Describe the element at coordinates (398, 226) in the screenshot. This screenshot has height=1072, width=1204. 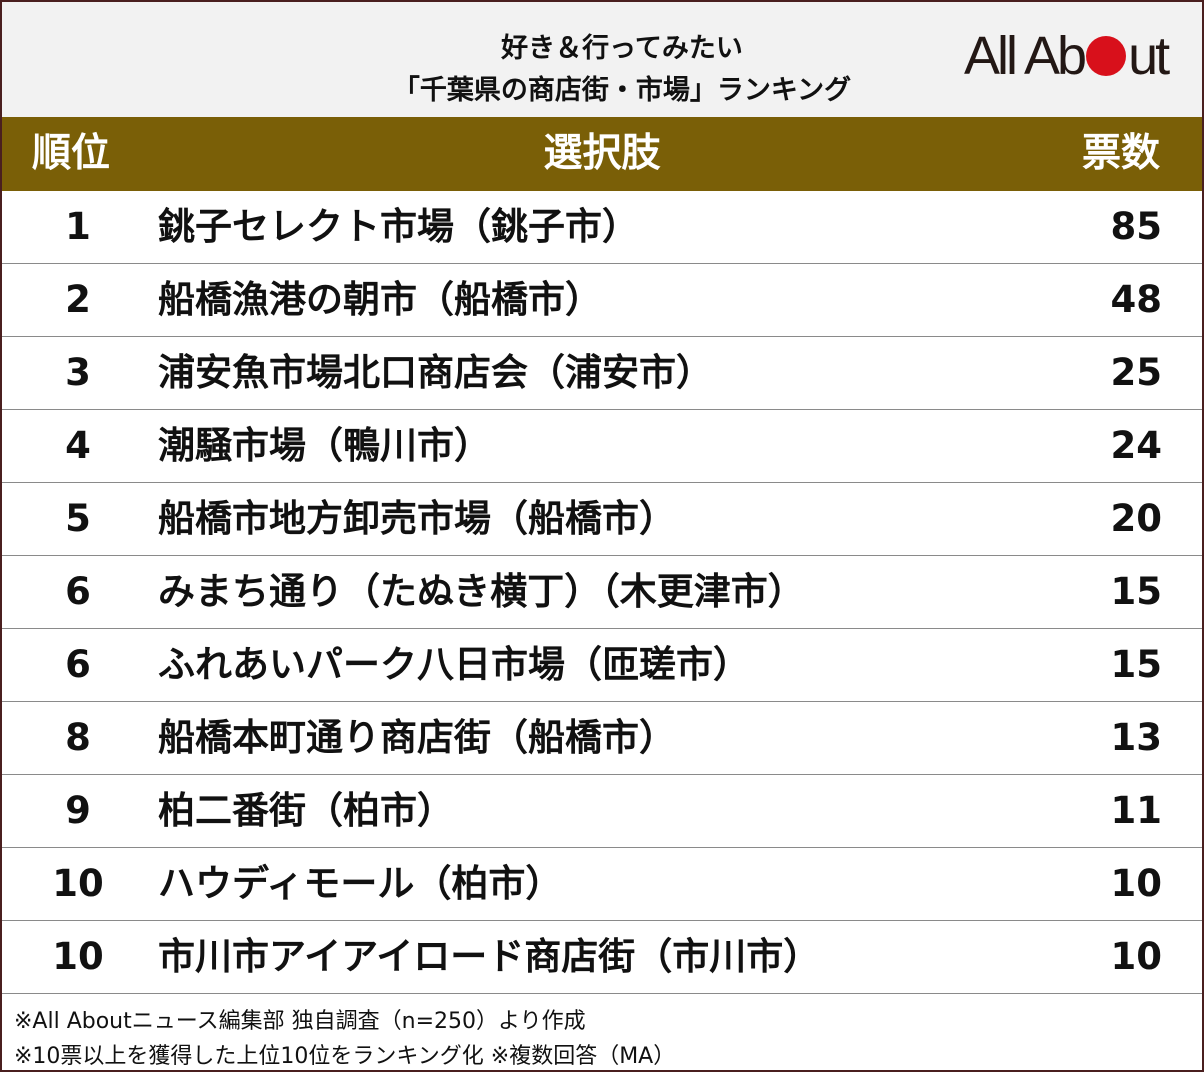
I see `row-name: 銚子セレクト市場（銚子市）` at that location.